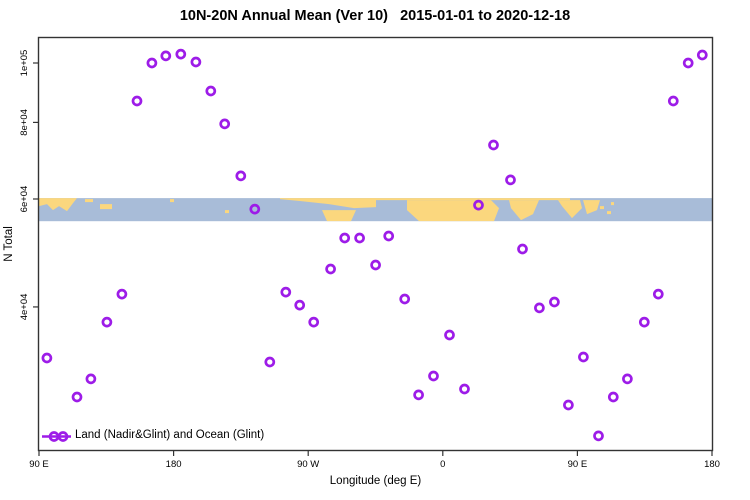 The width and height of the screenshot is (750, 500). Describe the element at coordinates (375, 481) in the screenshot. I see `x-axis-label: Longitude (deg E)` at that location.